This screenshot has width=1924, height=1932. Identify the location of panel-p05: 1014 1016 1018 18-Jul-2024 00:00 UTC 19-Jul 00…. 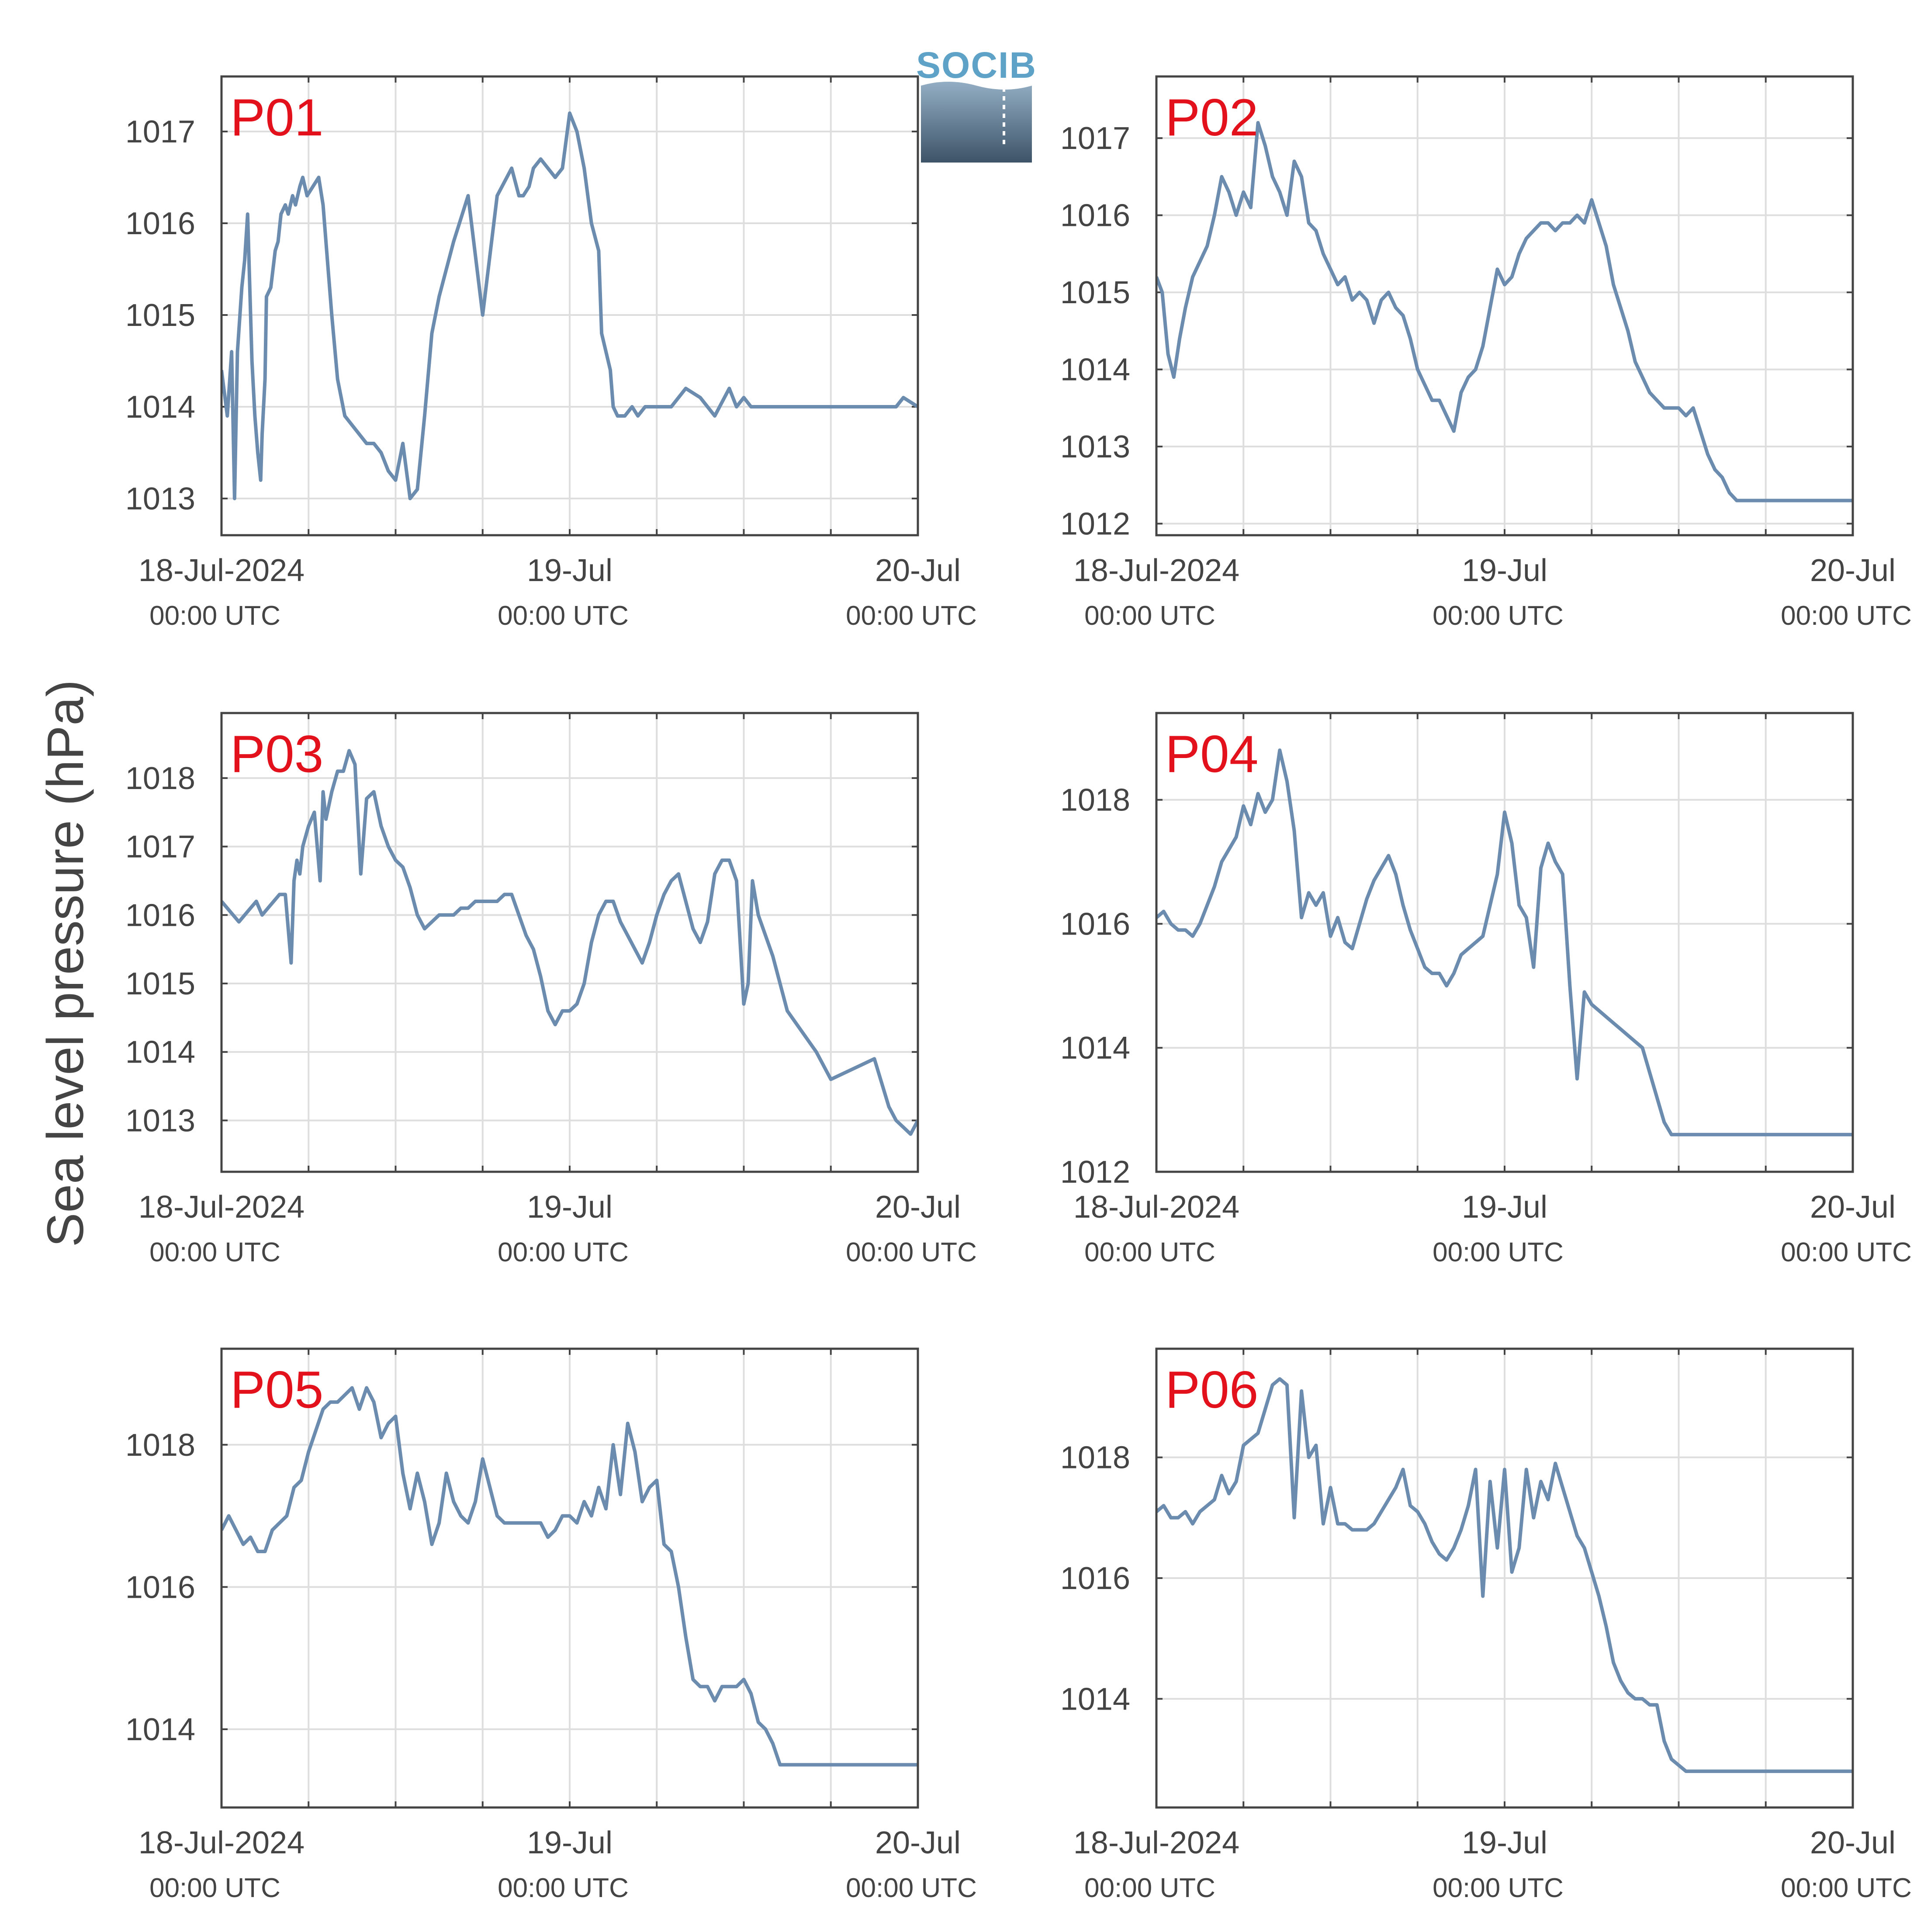
(551, 1625).